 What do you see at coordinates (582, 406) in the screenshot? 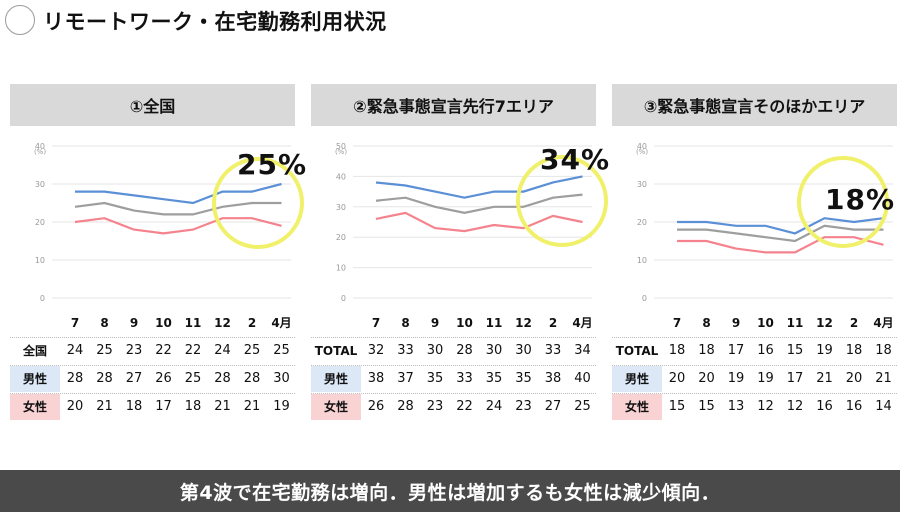
I see `table-cell: 25` at bounding box center [582, 406].